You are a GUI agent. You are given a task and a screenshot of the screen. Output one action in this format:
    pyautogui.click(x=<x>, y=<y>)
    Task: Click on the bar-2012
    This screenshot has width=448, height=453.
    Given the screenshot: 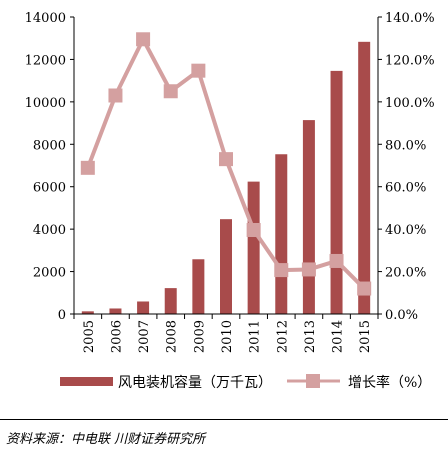 What is the action you would take?
    pyautogui.click(x=281, y=234)
    